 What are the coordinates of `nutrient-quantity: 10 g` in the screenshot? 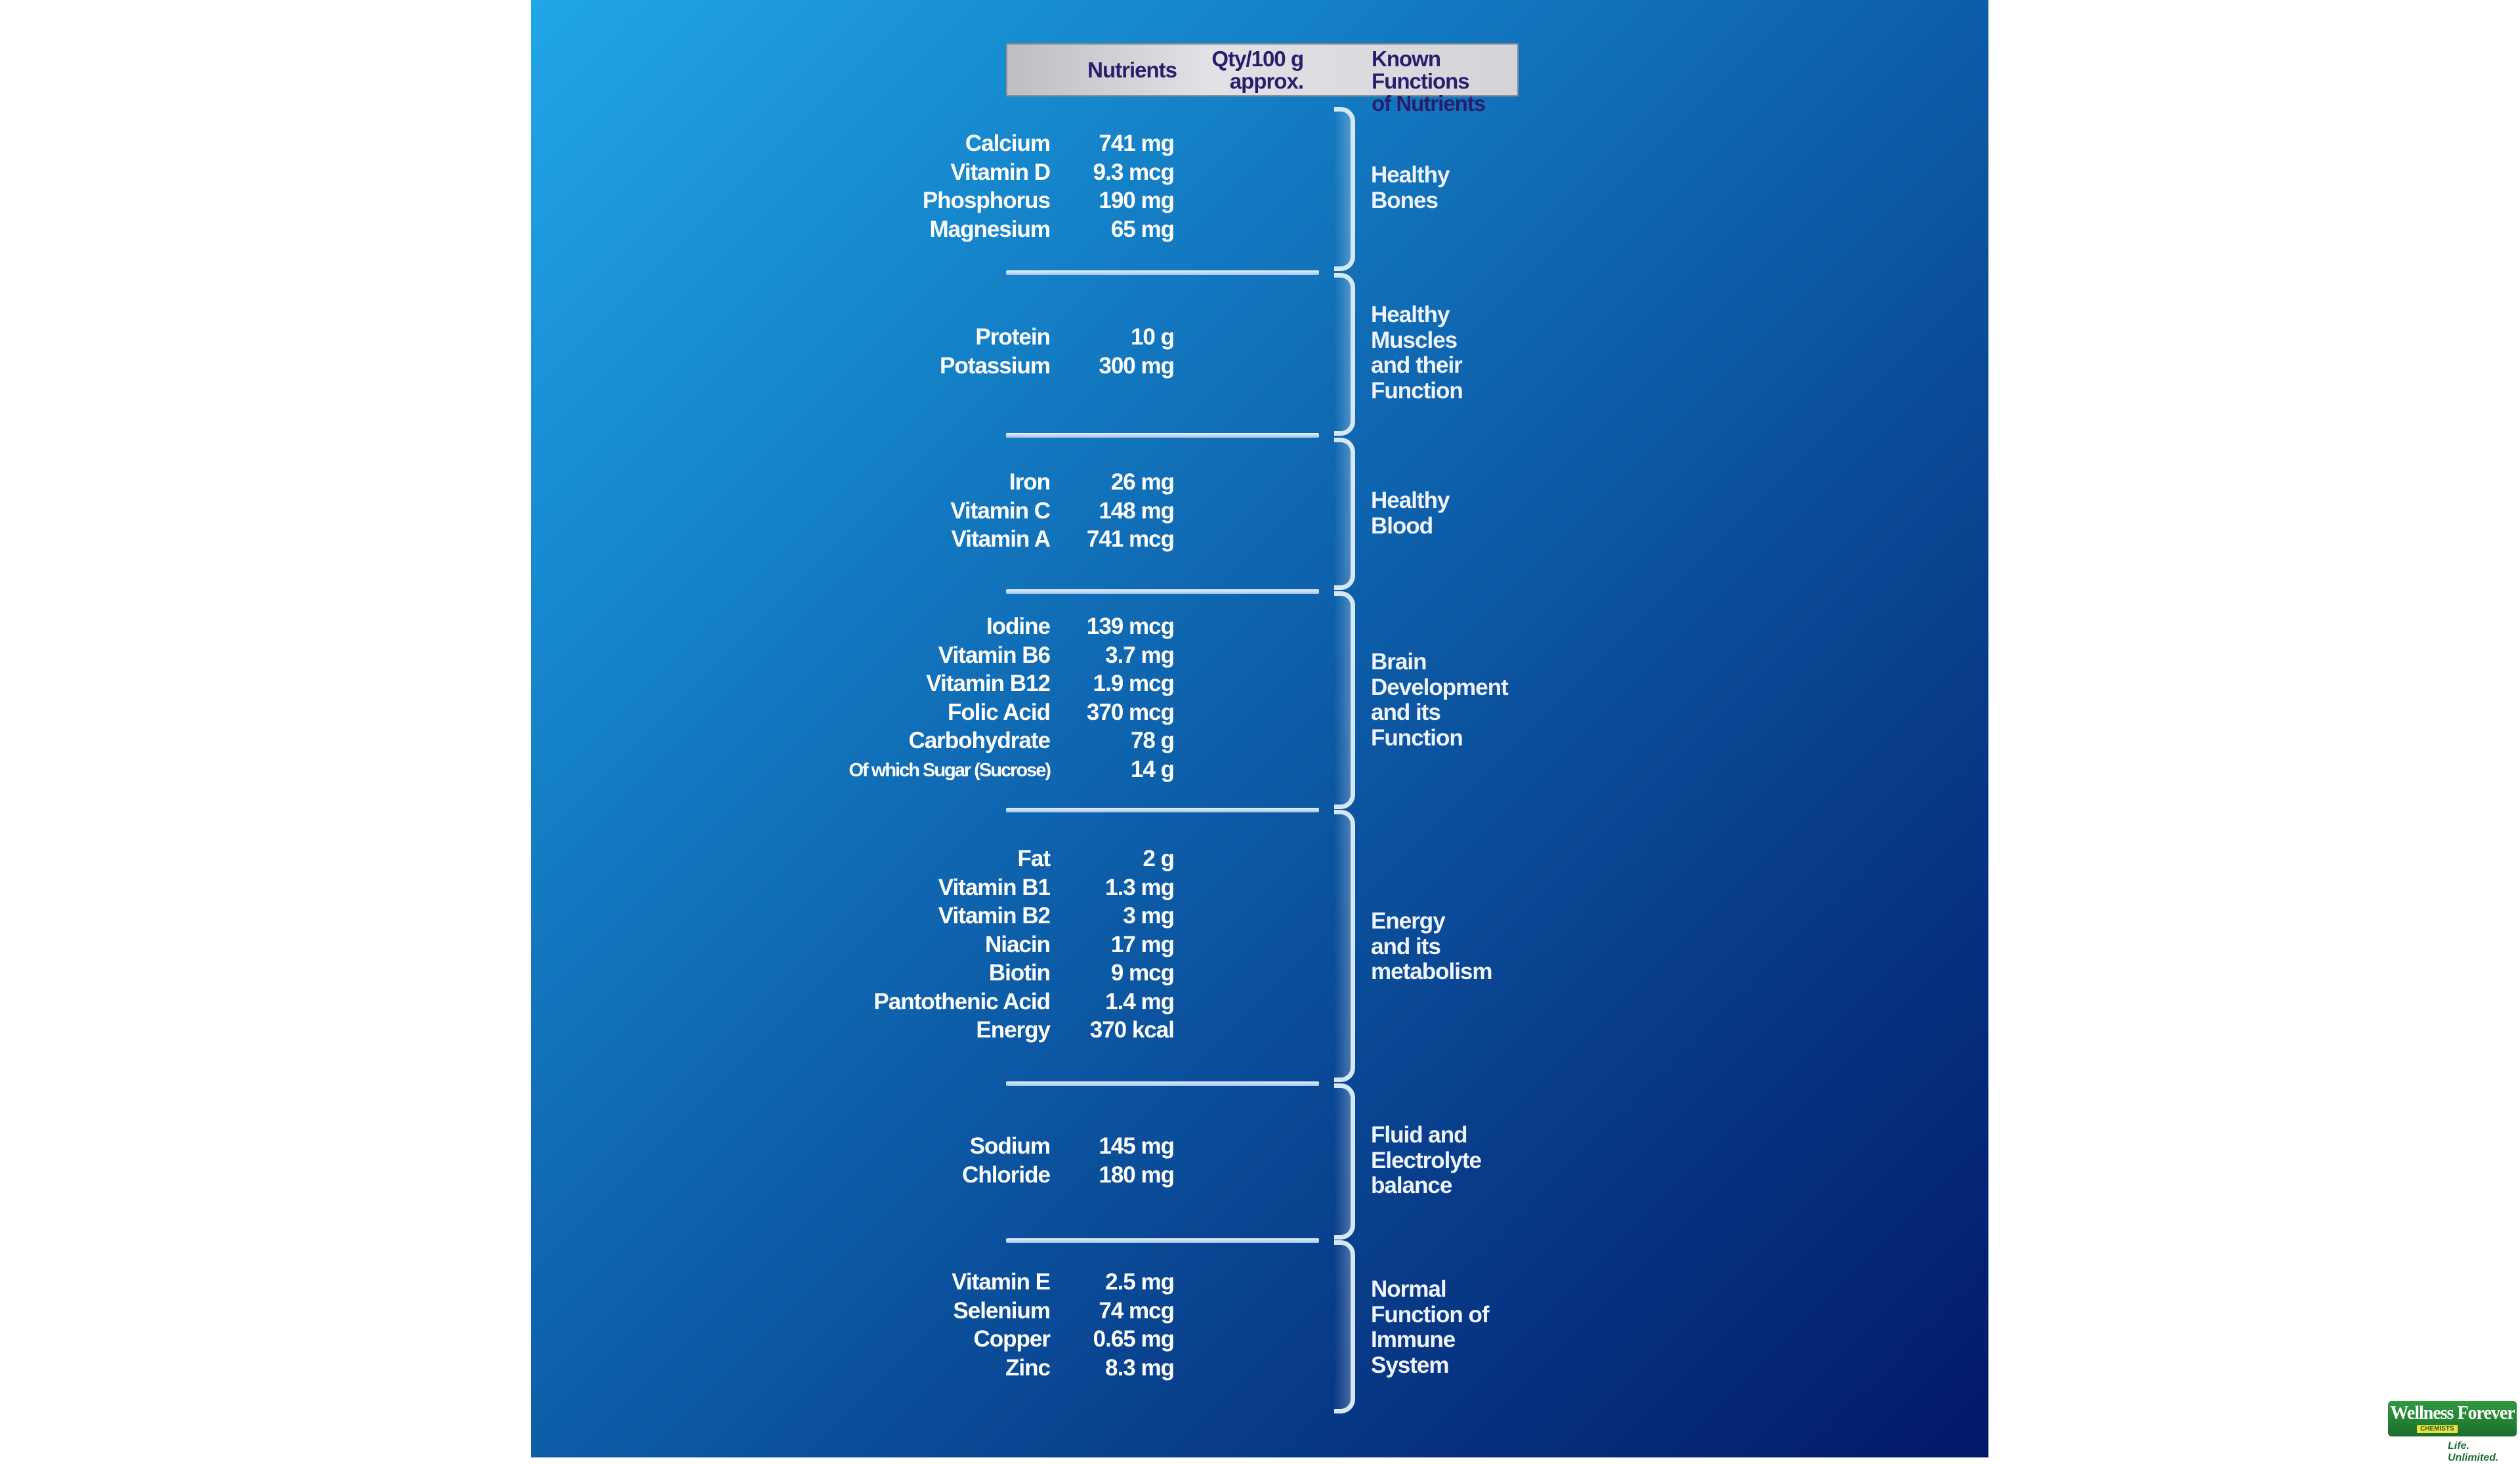 It's located at (1152, 337).